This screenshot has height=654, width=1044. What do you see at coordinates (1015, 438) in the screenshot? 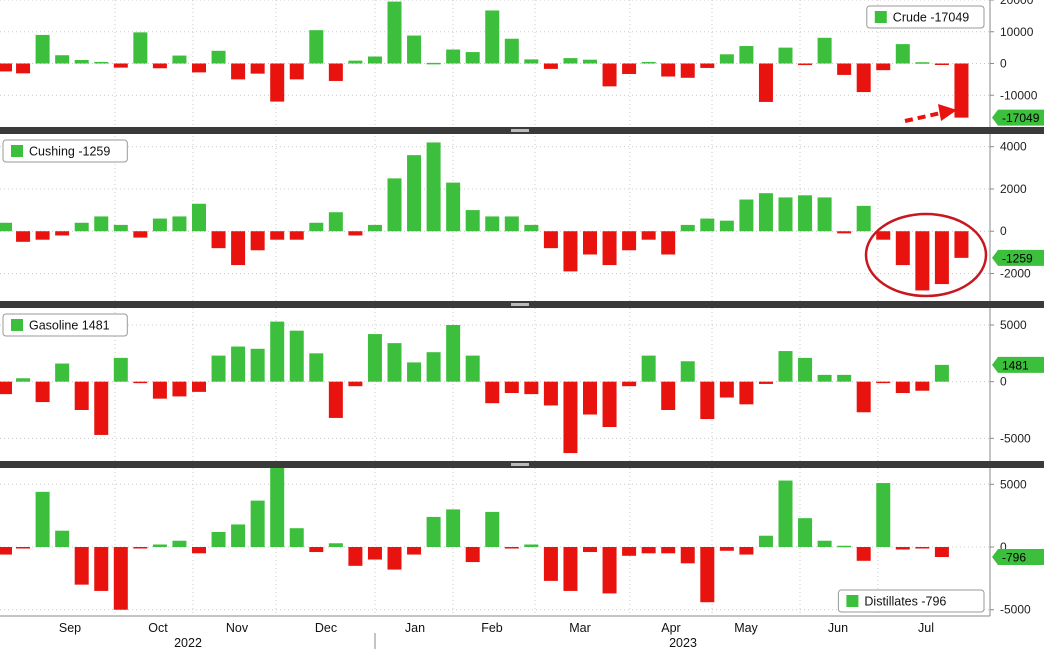
I see `y-tick-label: -5000` at bounding box center [1015, 438].